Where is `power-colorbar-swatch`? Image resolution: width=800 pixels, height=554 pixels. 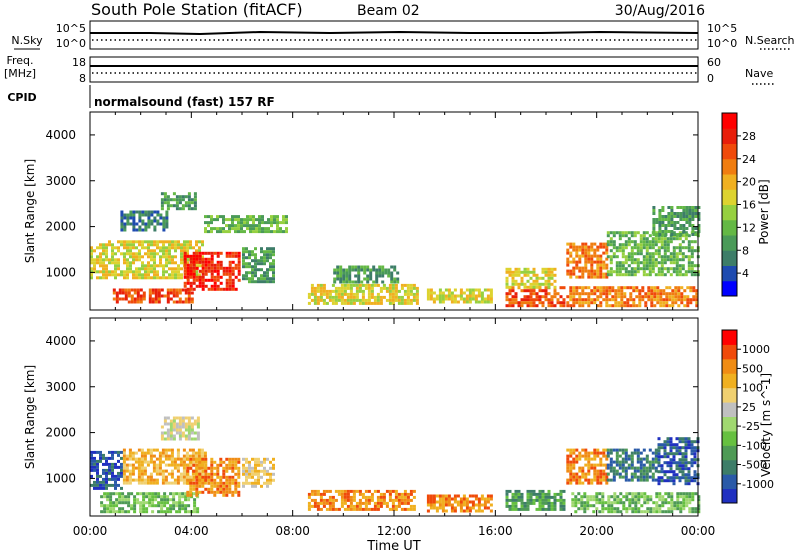 power-colorbar-swatch is located at coordinates (729, 166).